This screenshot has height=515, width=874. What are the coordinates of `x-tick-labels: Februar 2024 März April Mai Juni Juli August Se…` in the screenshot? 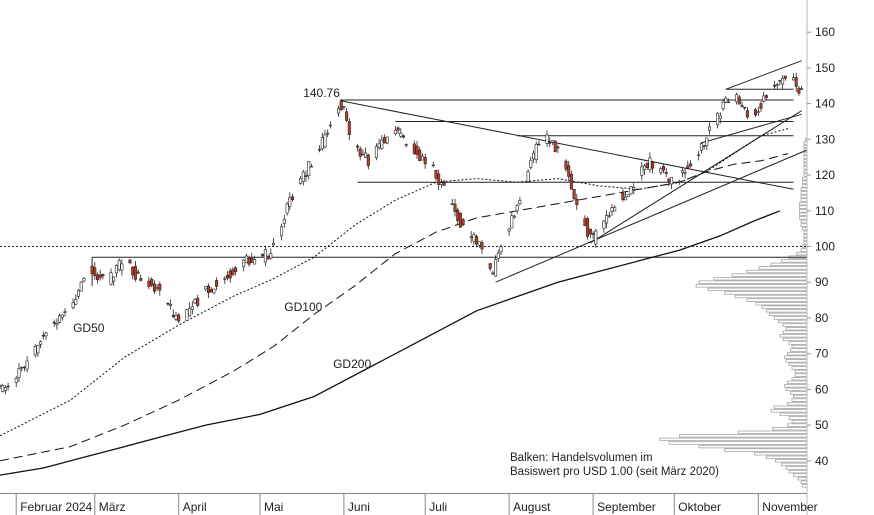 It's located at (416, 504).